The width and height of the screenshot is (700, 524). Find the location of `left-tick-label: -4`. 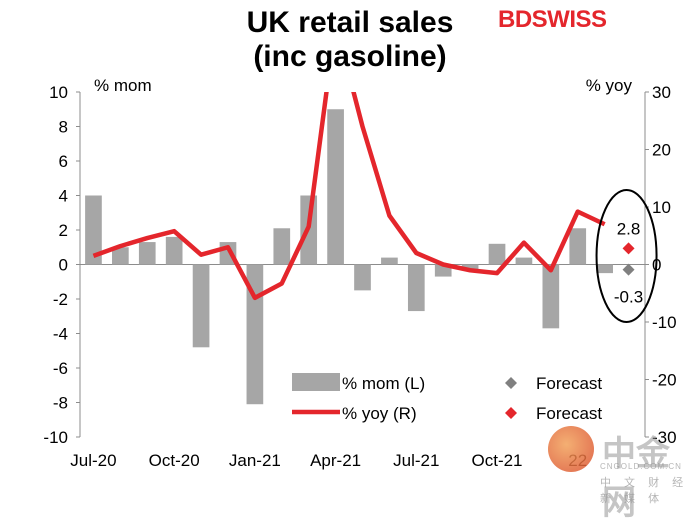

left-tick-label: -4 is located at coordinates (60, 334).